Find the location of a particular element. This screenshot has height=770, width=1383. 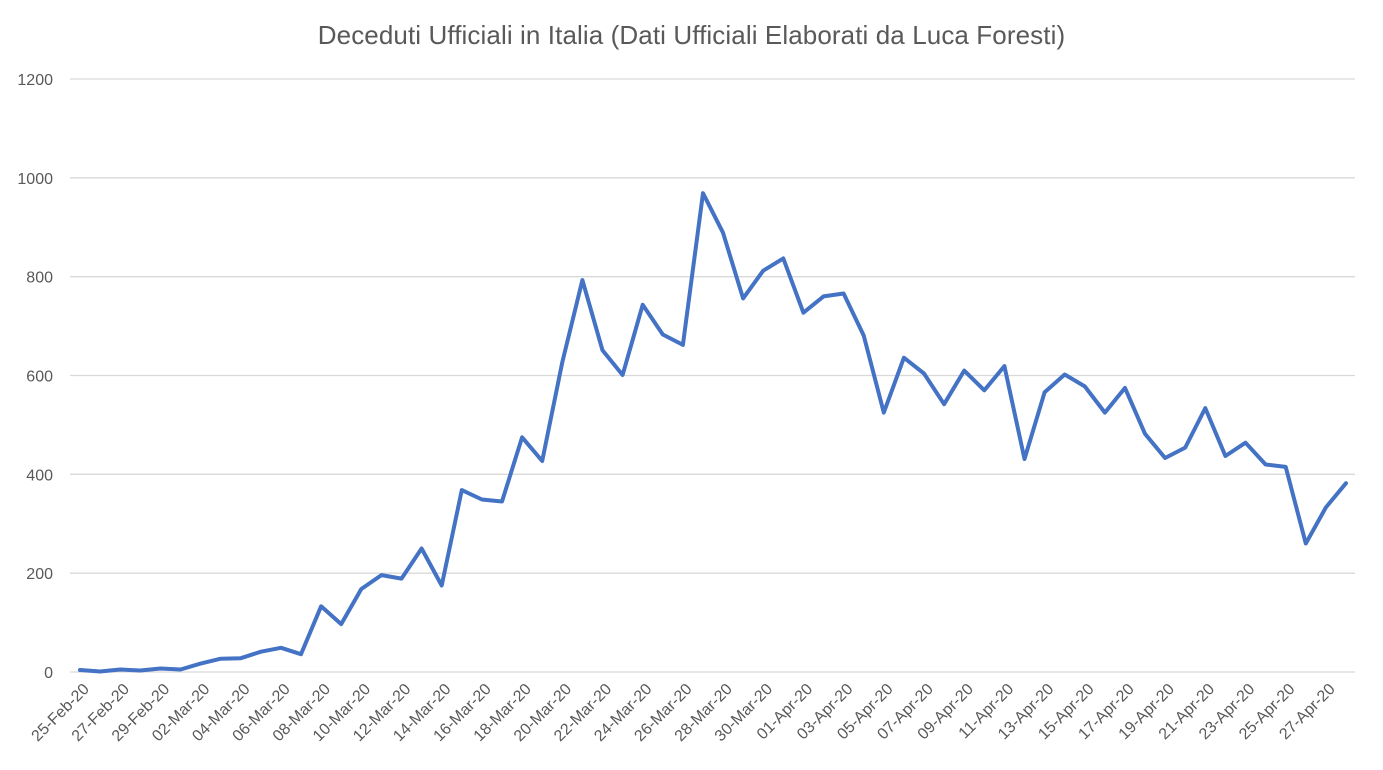

y-tick-label: 1200 is located at coordinates (35, 80).